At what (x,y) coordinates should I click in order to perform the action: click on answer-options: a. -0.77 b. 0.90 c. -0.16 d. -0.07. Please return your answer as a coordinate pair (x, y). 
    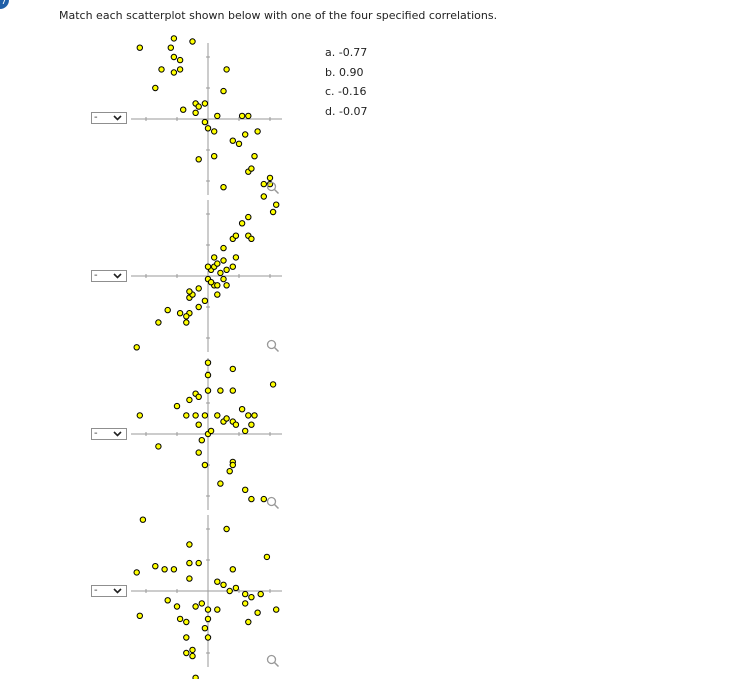
    Looking at the image, I should click on (346, 86).